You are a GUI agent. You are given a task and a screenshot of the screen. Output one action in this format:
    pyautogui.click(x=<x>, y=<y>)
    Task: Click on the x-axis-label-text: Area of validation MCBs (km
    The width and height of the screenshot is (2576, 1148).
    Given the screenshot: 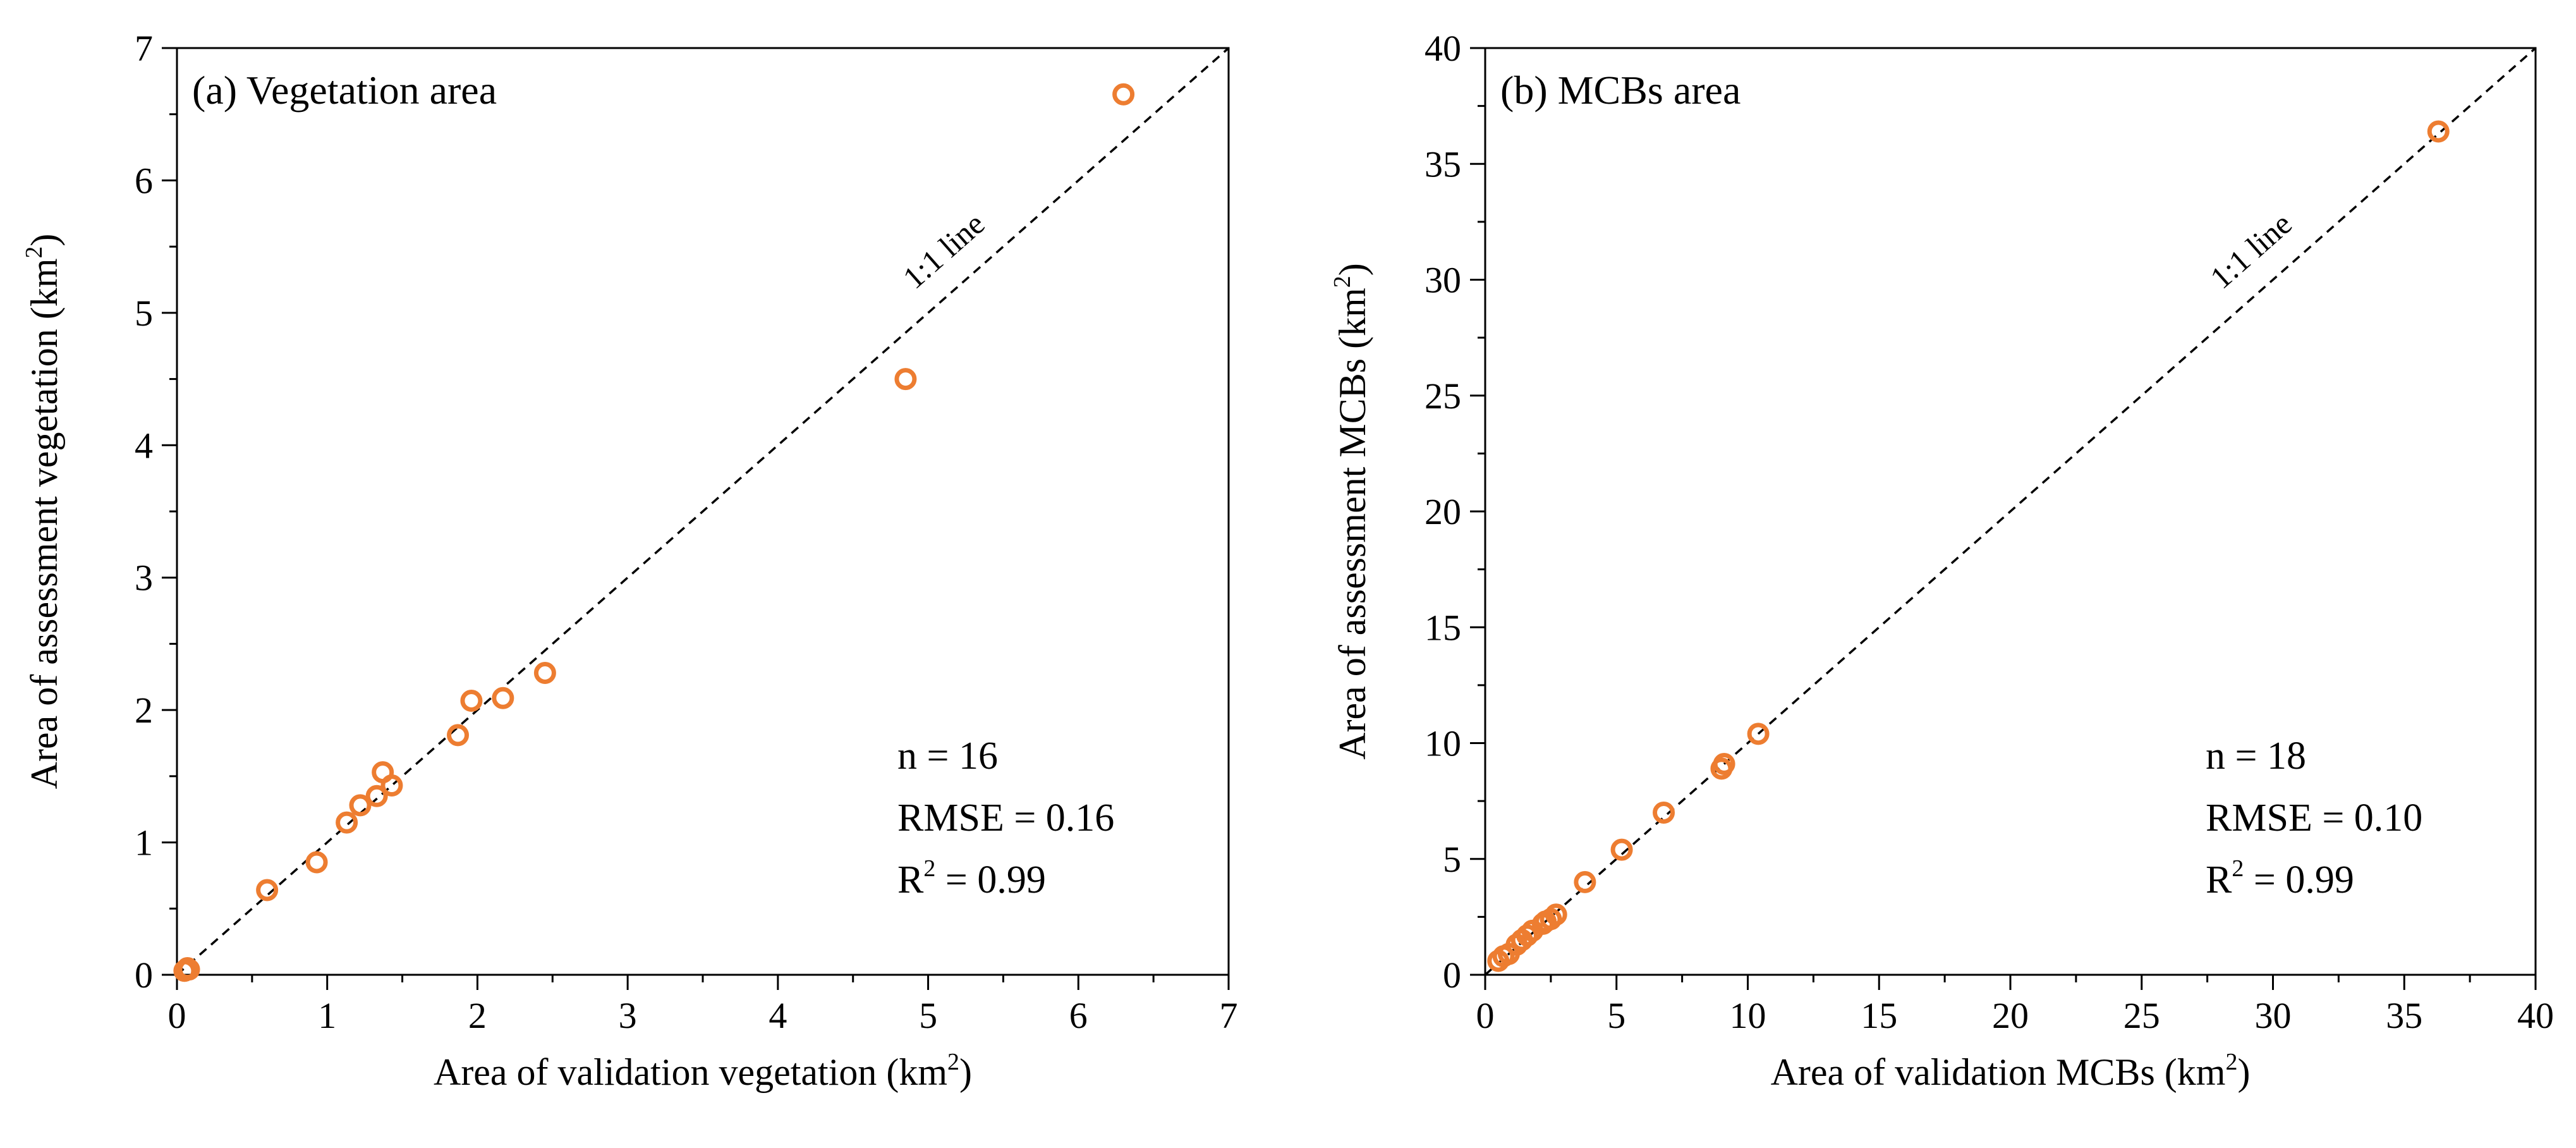 What is the action you would take?
    pyautogui.click(x=1998, y=1072)
    